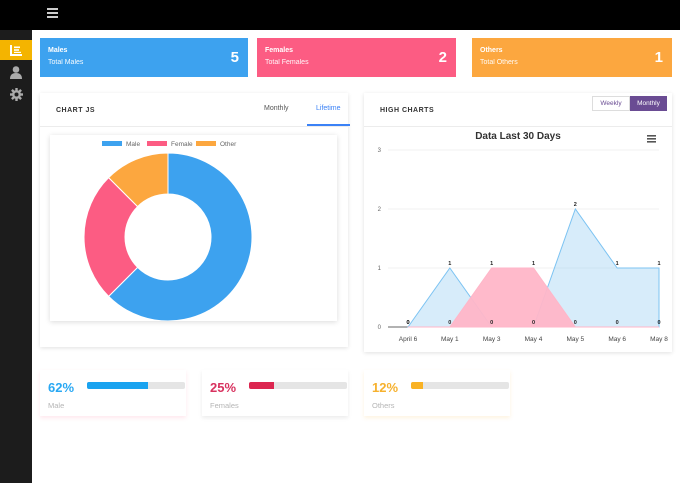  I want to click on sidebar-item-settings, so click(16, 94).